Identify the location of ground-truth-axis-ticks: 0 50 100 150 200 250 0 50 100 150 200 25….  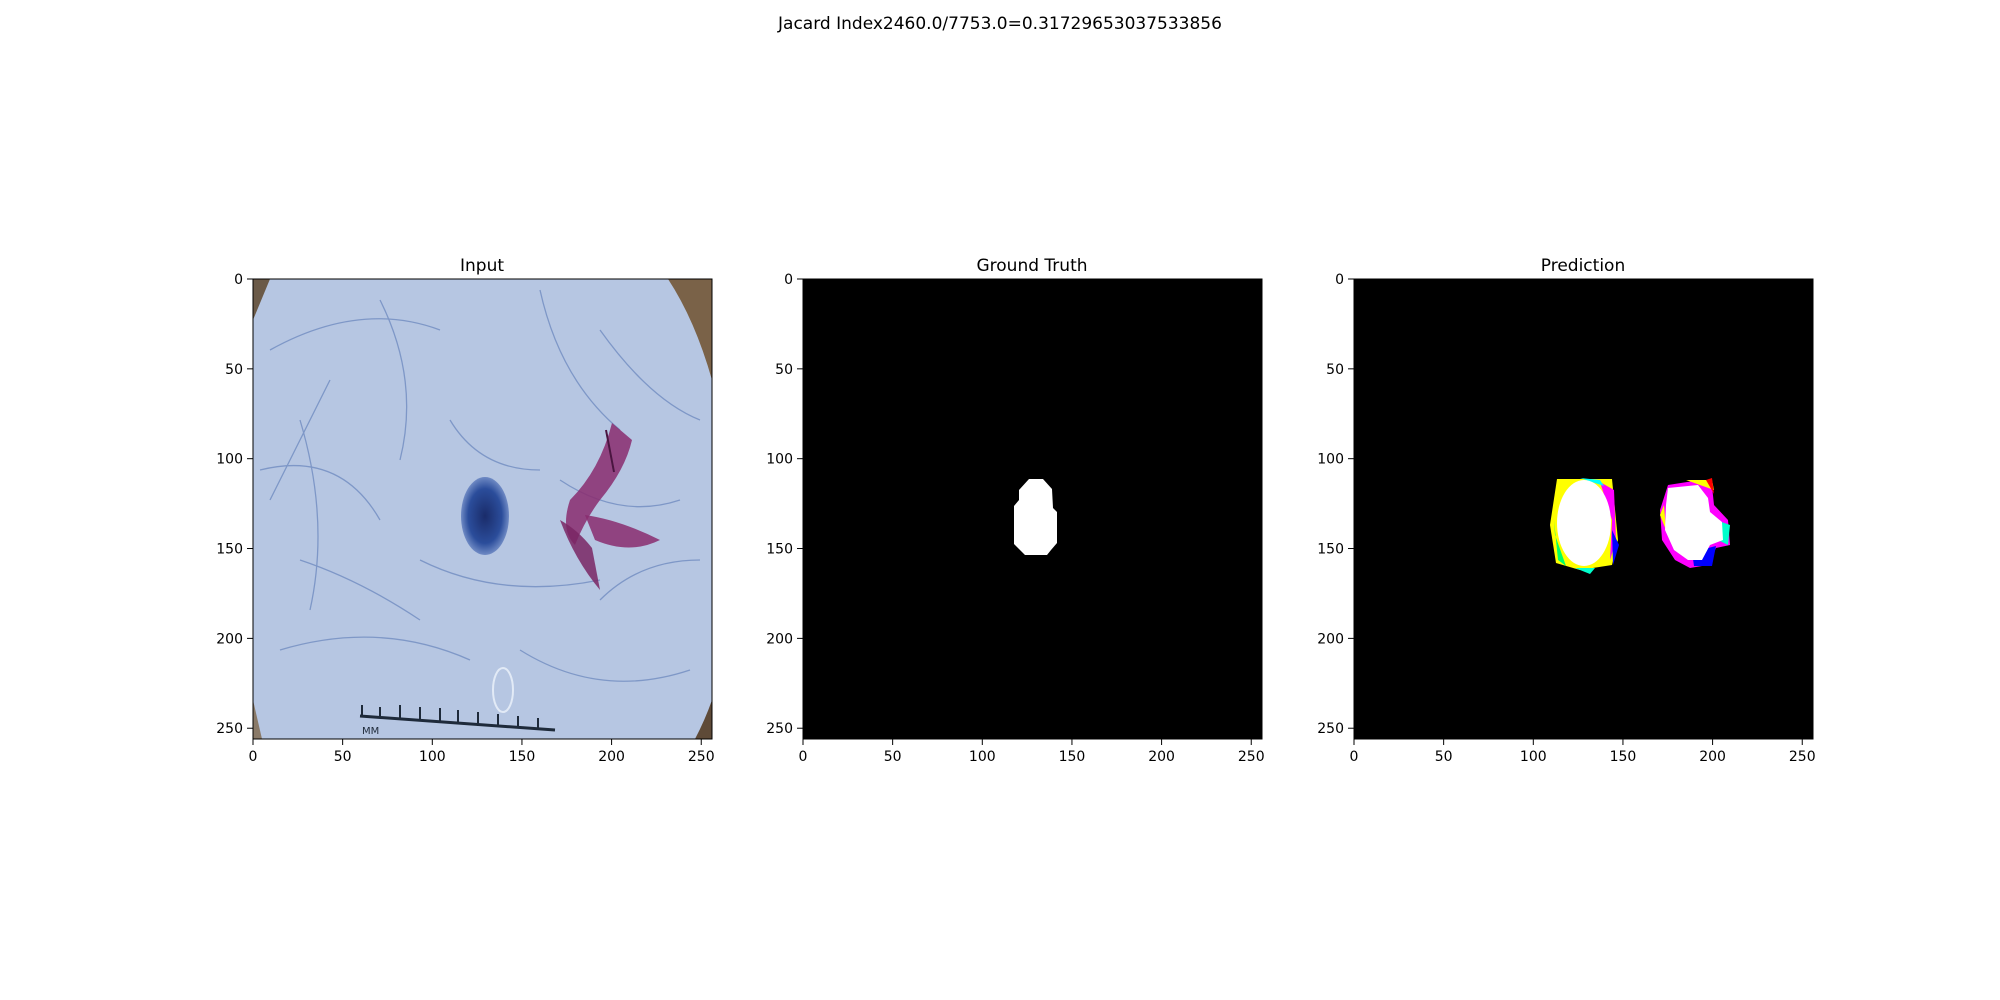
(1015, 518).